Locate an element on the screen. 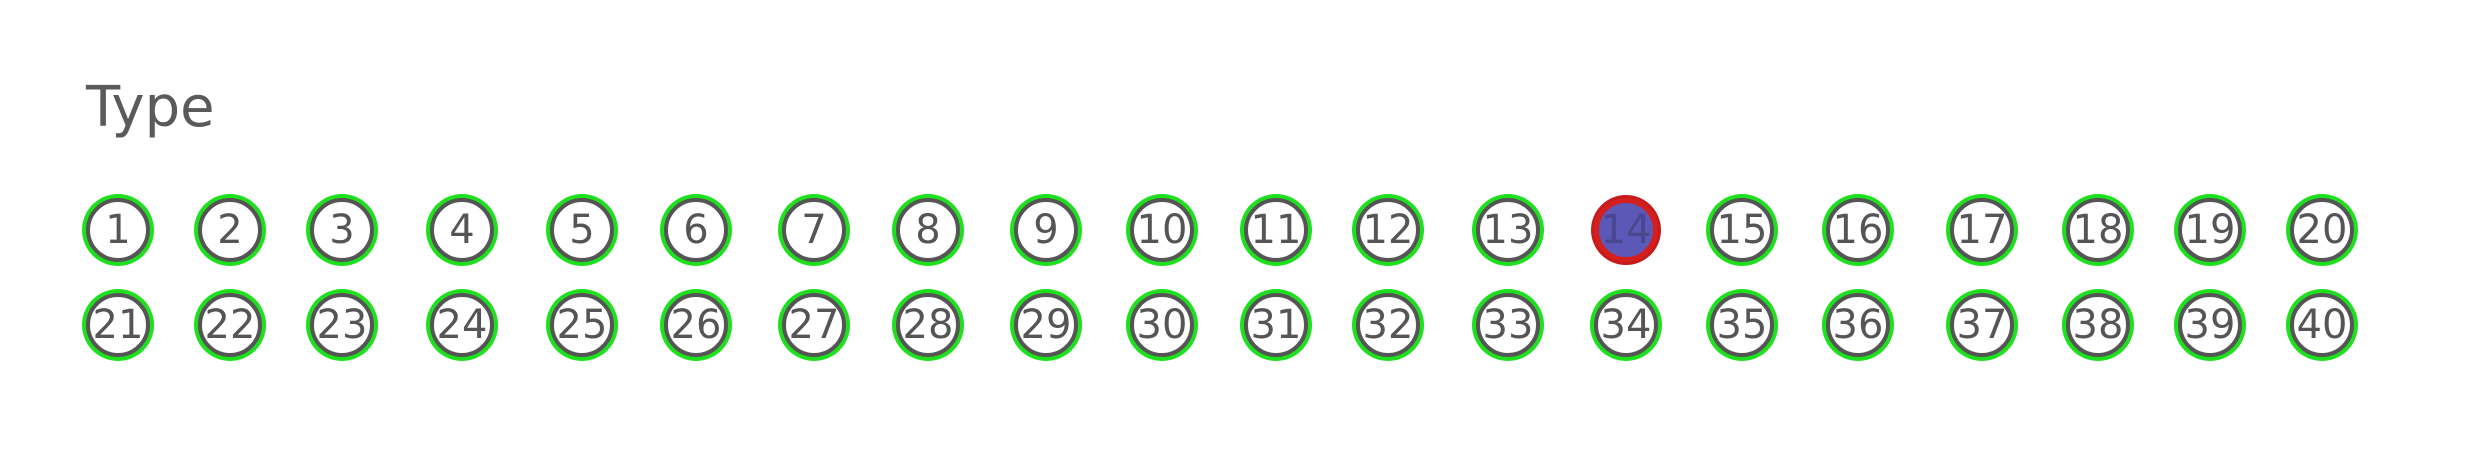 Image resolution: width=2480 pixels, height=457 pixels. bubble-option: 34 is located at coordinates (1626, 325).